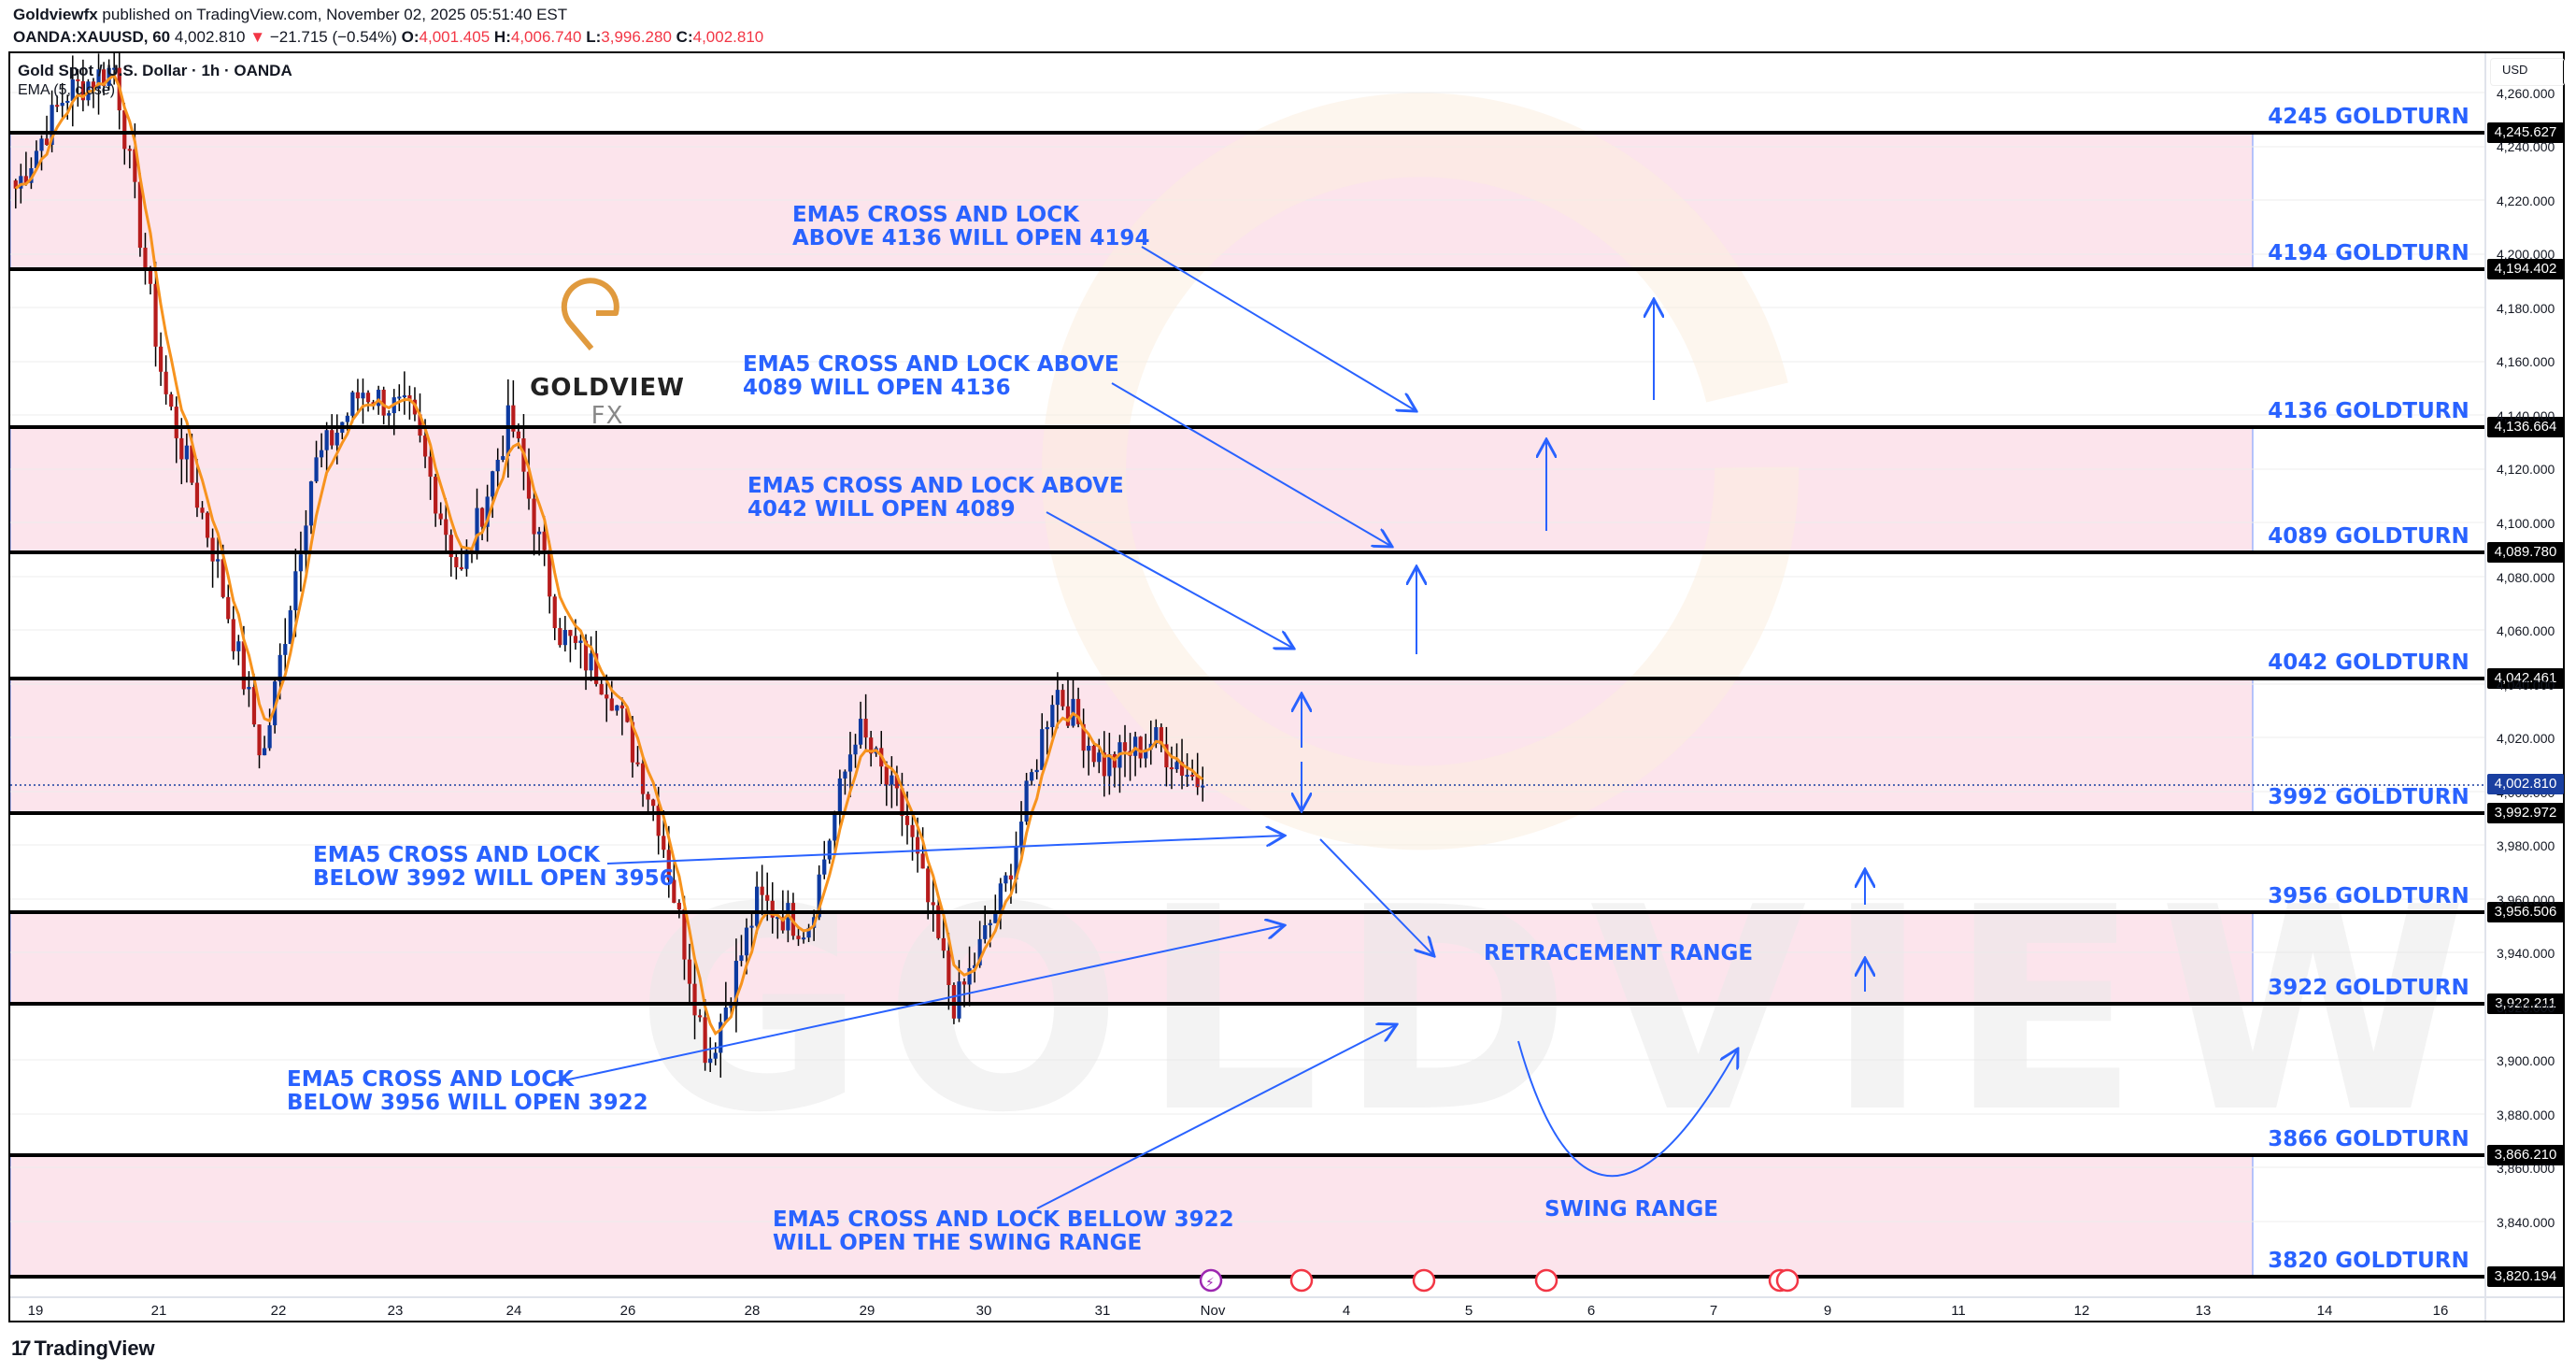  Describe the element at coordinates (2525, 912) in the screenshot. I see `level-price-tag: 3,956.506` at that location.